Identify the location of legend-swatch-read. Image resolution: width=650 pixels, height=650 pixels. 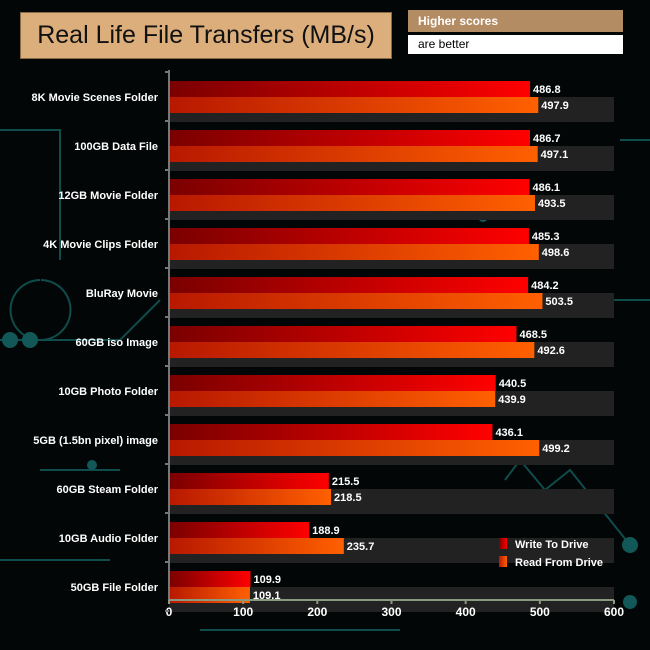
(503, 561).